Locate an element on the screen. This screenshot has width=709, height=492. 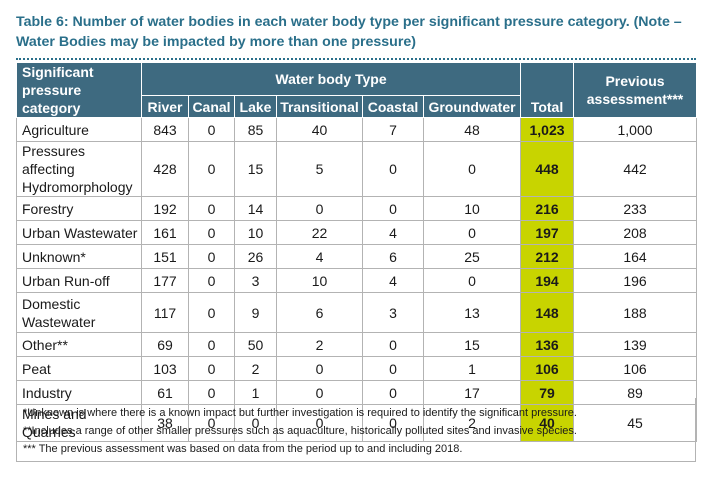
cell-transitional: 4 is located at coordinates (319, 256).